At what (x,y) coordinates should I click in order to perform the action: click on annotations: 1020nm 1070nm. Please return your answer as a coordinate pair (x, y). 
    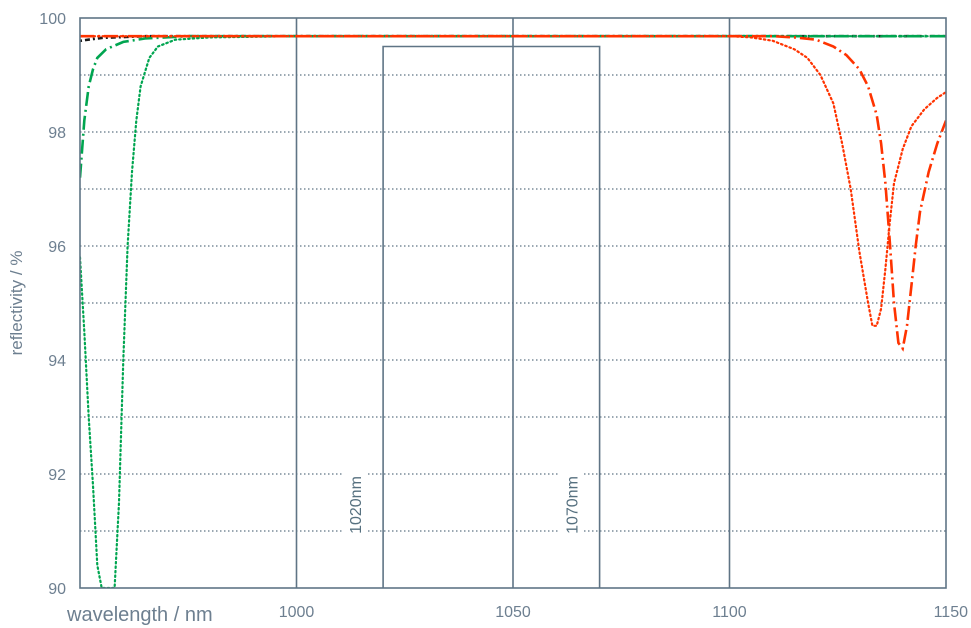
    Looking at the image, I should click on (463, 505).